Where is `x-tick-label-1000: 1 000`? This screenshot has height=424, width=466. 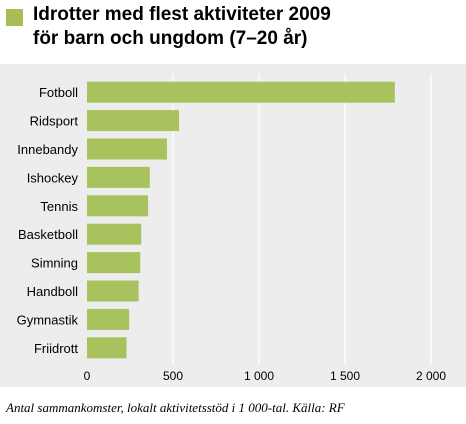 x-tick-label-1000: 1 000 is located at coordinates (259, 376).